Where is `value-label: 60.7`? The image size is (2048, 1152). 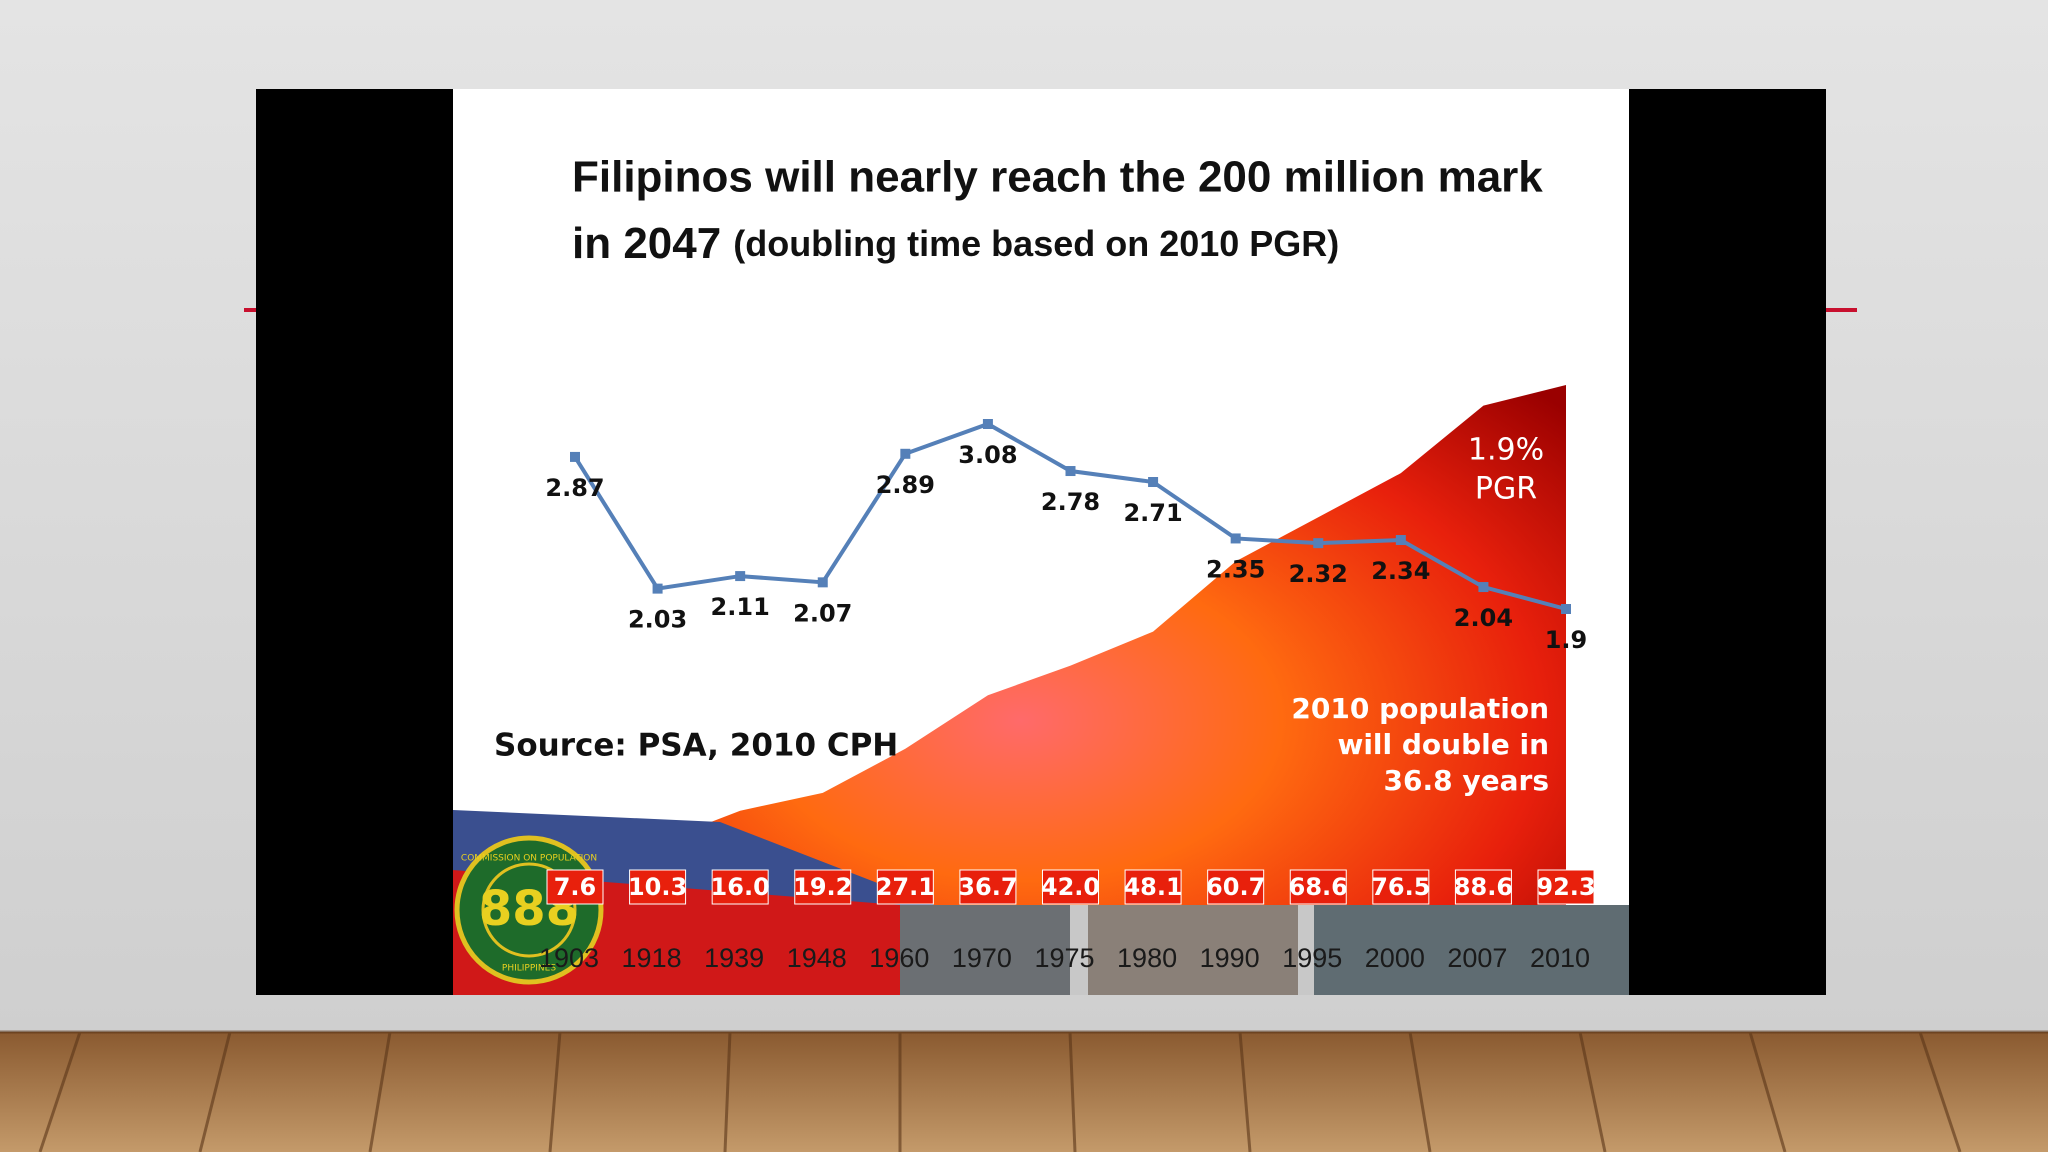
value-label: 60.7 is located at coordinates (1235, 887).